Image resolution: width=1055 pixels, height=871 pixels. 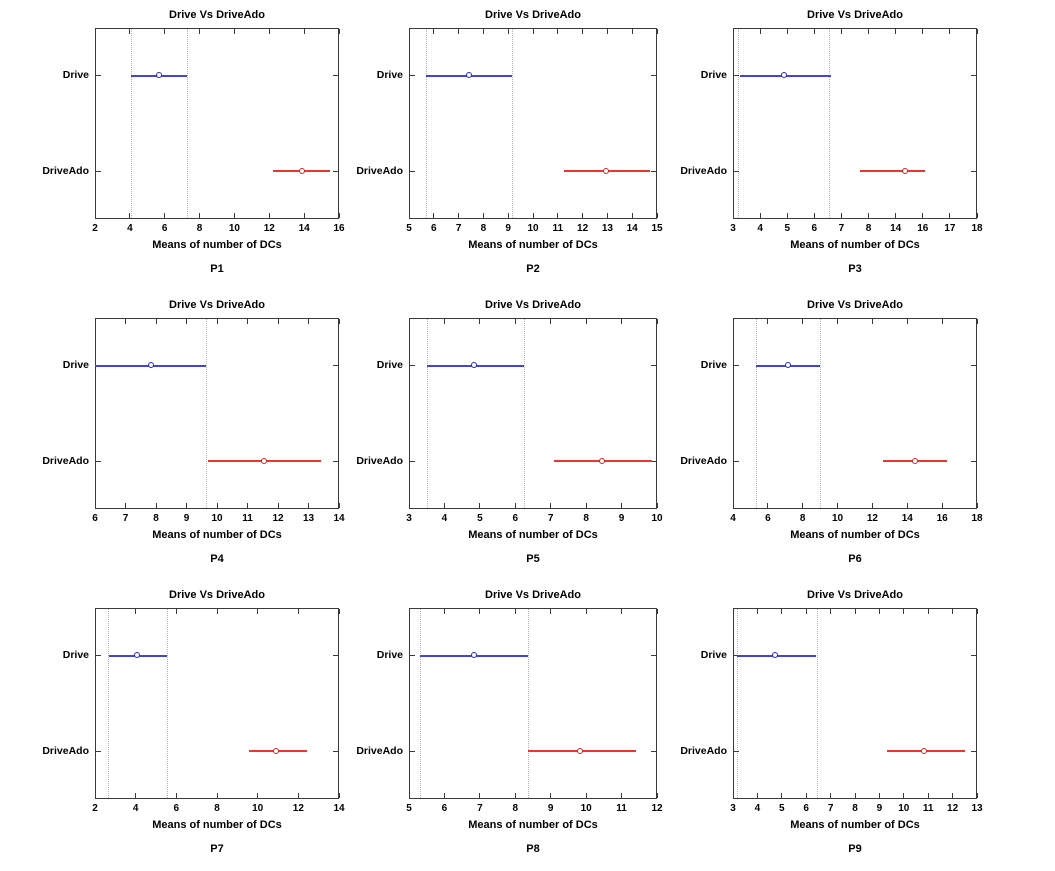 What do you see at coordinates (217, 559) in the screenshot?
I see `panel-label: P4` at bounding box center [217, 559].